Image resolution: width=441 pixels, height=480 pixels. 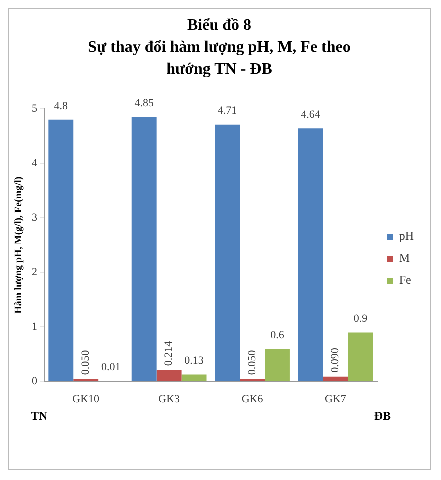 What do you see at coordinates (39, 416) in the screenshot?
I see `text: TN` at bounding box center [39, 416].